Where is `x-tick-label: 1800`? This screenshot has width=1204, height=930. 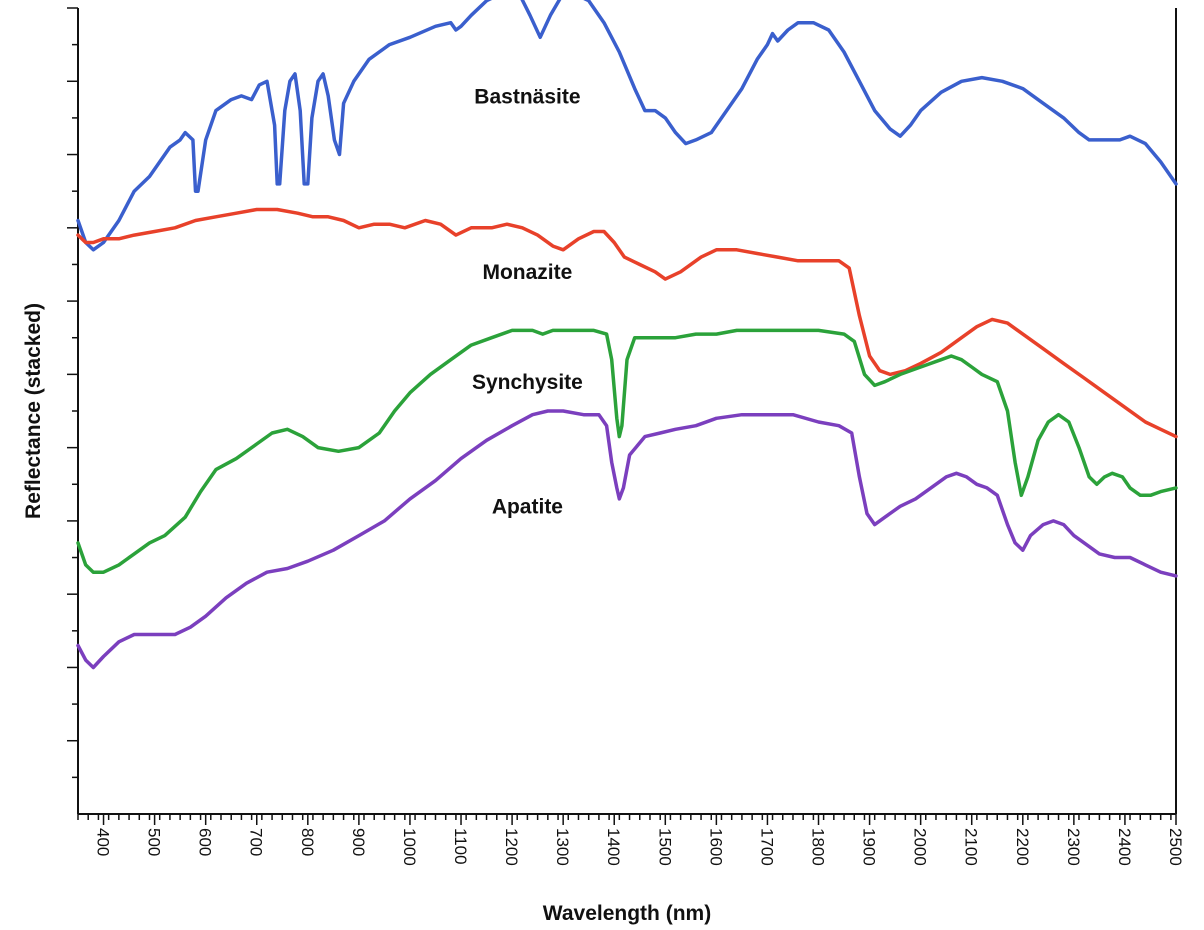
x-tick-label: 1800 is located at coordinates (818, 847).